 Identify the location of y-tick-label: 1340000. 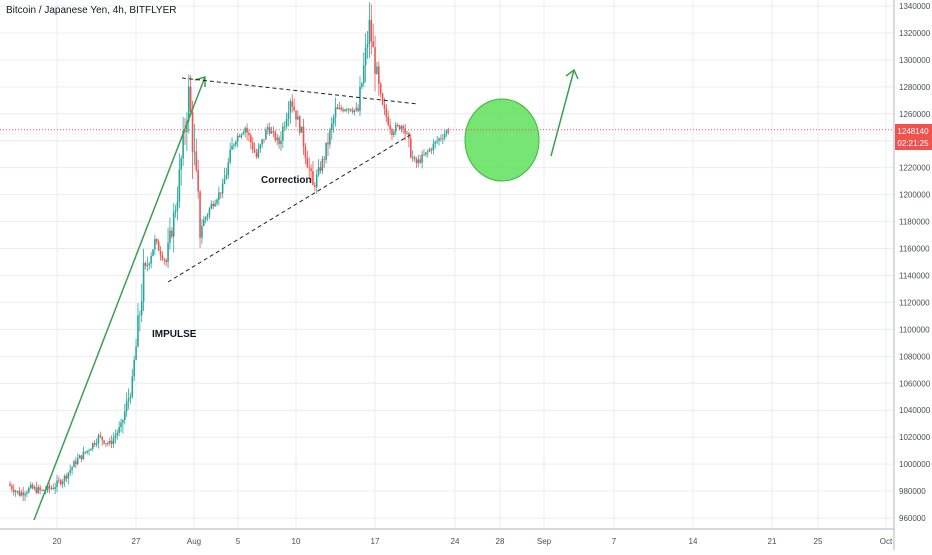
(915, 6).